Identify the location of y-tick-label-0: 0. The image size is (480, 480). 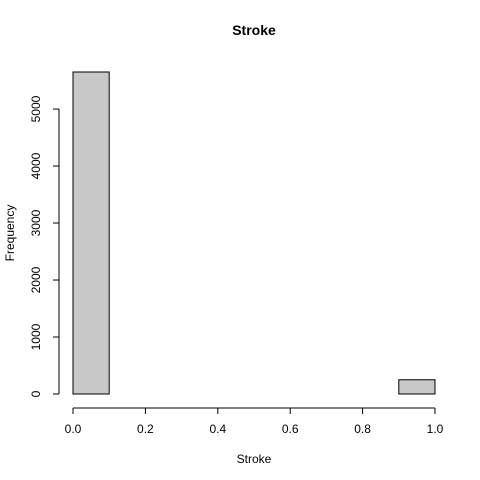
(36, 393).